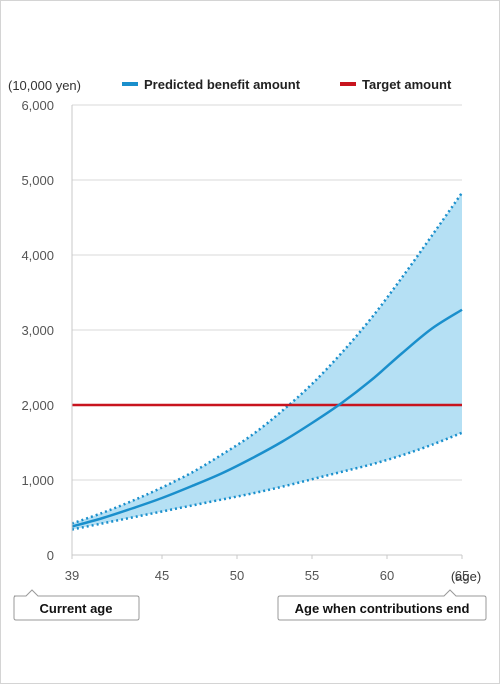 This screenshot has height=684, width=500. Describe the element at coordinates (37, 480) in the screenshot. I see `y-tick-label-1000: 1,000` at that location.